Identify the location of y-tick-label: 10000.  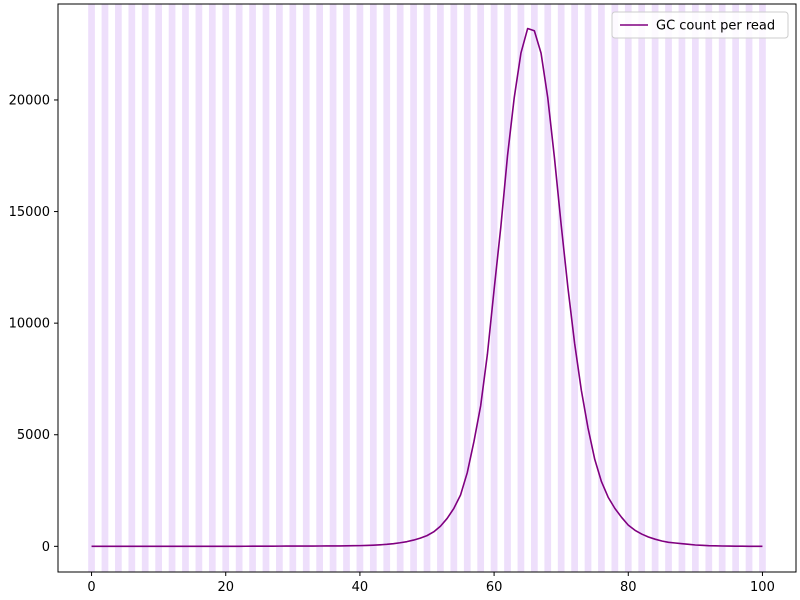
(29, 324).